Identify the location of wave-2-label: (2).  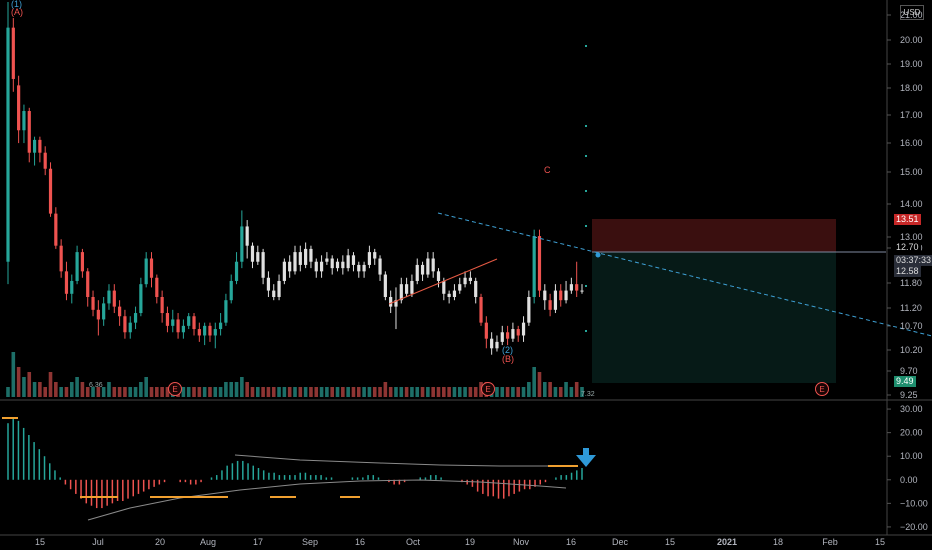
(507, 350).